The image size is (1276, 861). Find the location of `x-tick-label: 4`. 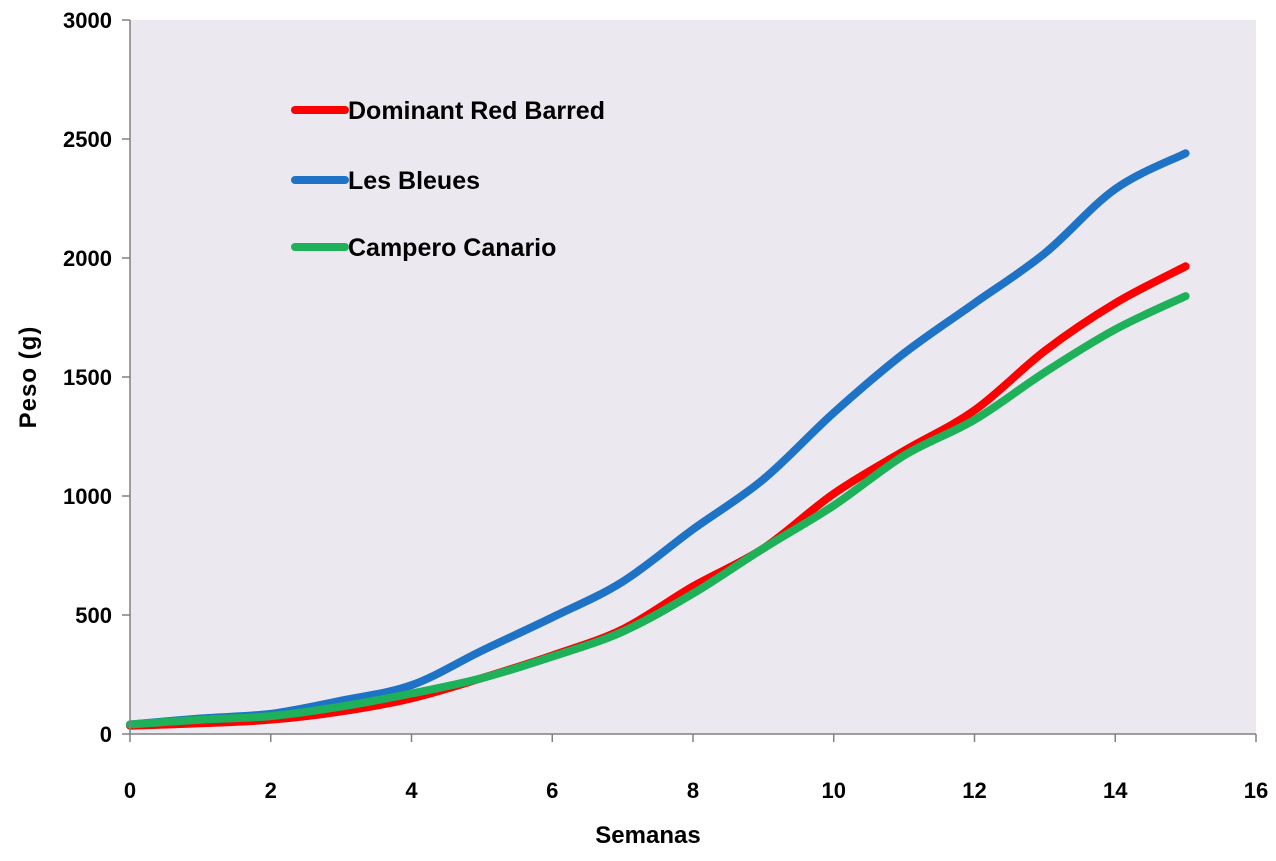

x-tick-label: 4 is located at coordinates (411, 790).